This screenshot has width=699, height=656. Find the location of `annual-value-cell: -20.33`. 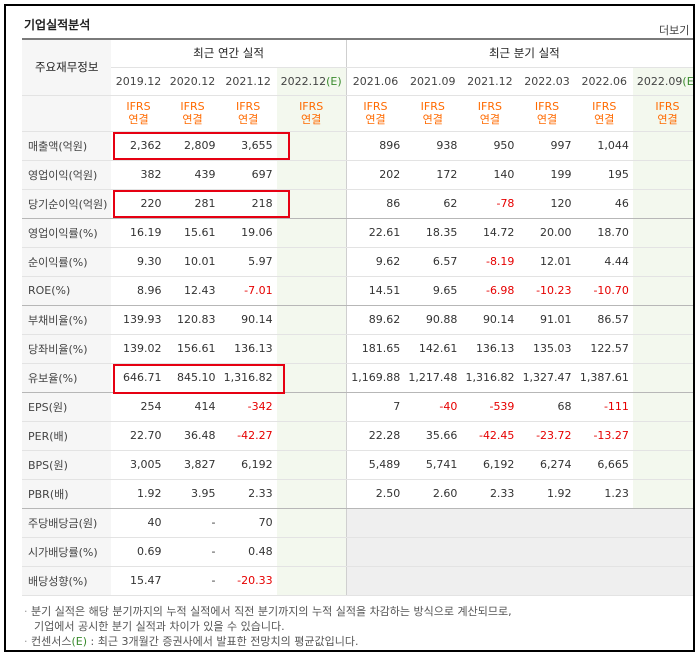

annual-value-cell: -20.33 is located at coordinates (248, 581).